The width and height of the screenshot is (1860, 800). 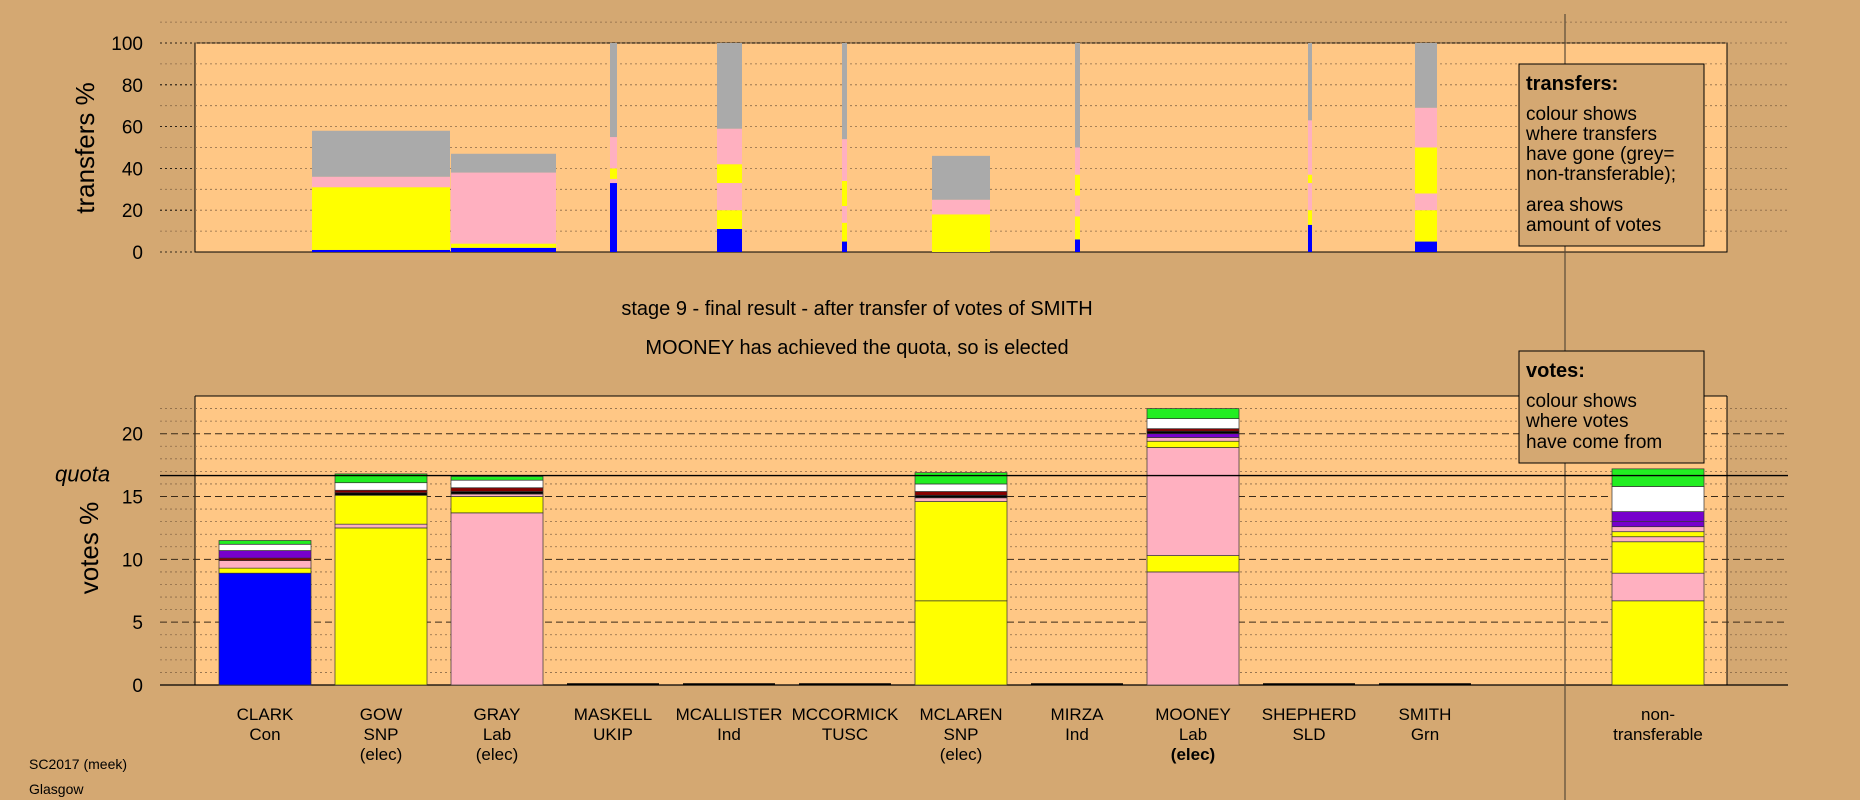 I want to click on candidate-name: MCCORMICK, so click(x=845, y=714).